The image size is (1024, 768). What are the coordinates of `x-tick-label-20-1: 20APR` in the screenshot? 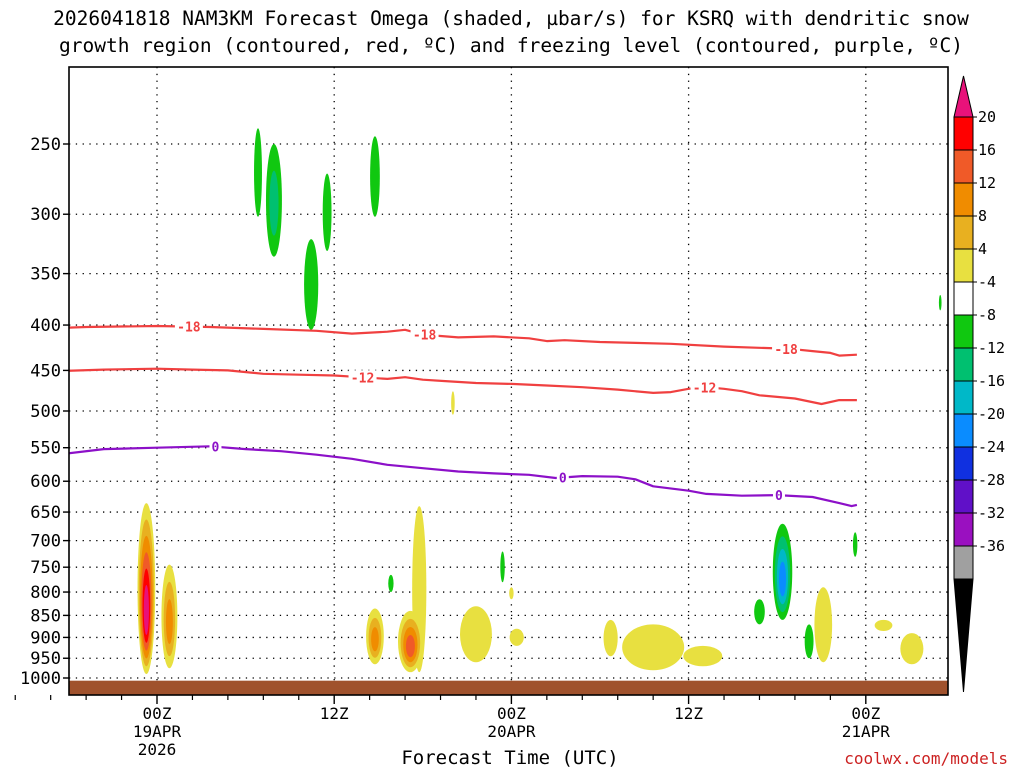 It's located at (511, 731).